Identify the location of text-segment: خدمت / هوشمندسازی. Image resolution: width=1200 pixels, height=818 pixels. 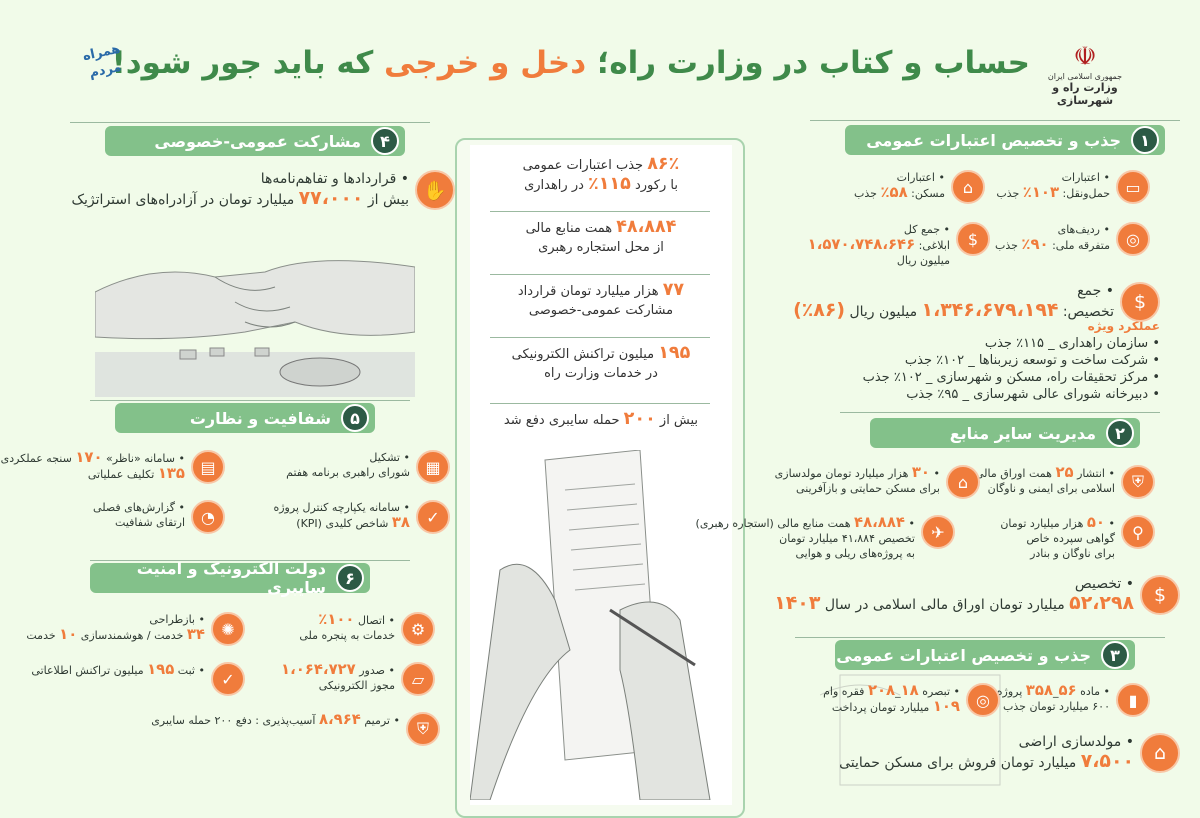
(132, 635).